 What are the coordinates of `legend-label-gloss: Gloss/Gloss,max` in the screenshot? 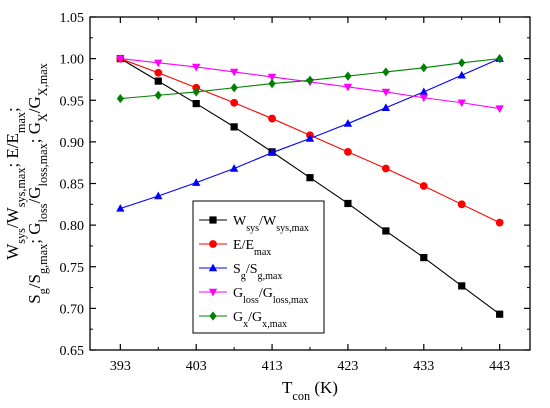 It's located at (270, 296).